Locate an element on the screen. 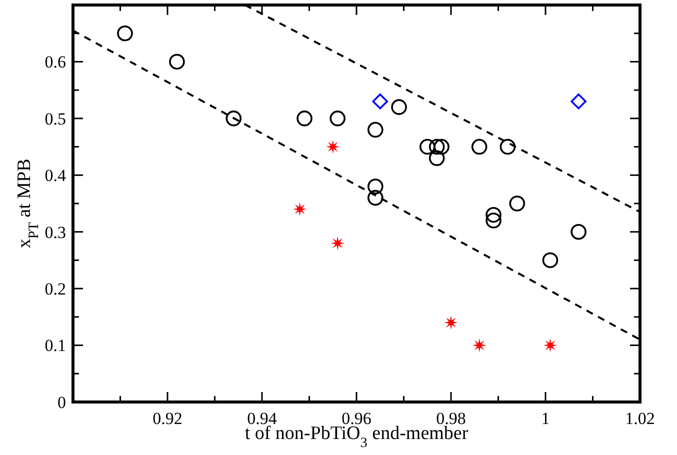  y-tick-label: 0.6 is located at coordinates (55, 62).